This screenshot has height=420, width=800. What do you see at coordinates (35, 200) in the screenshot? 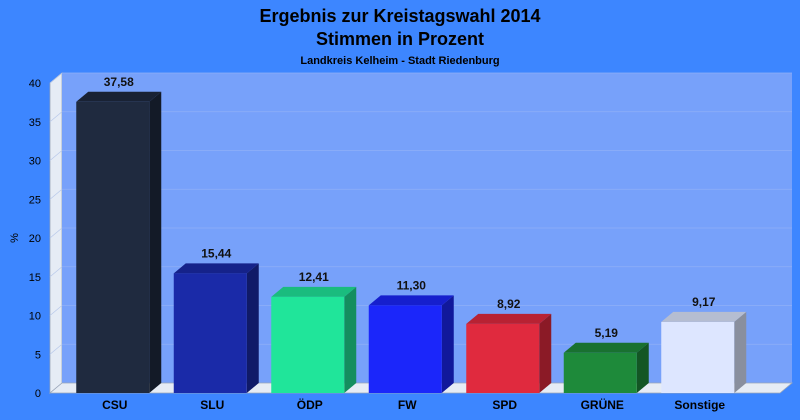
I see `y-tick-label: 25` at bounding box center [35, 200].